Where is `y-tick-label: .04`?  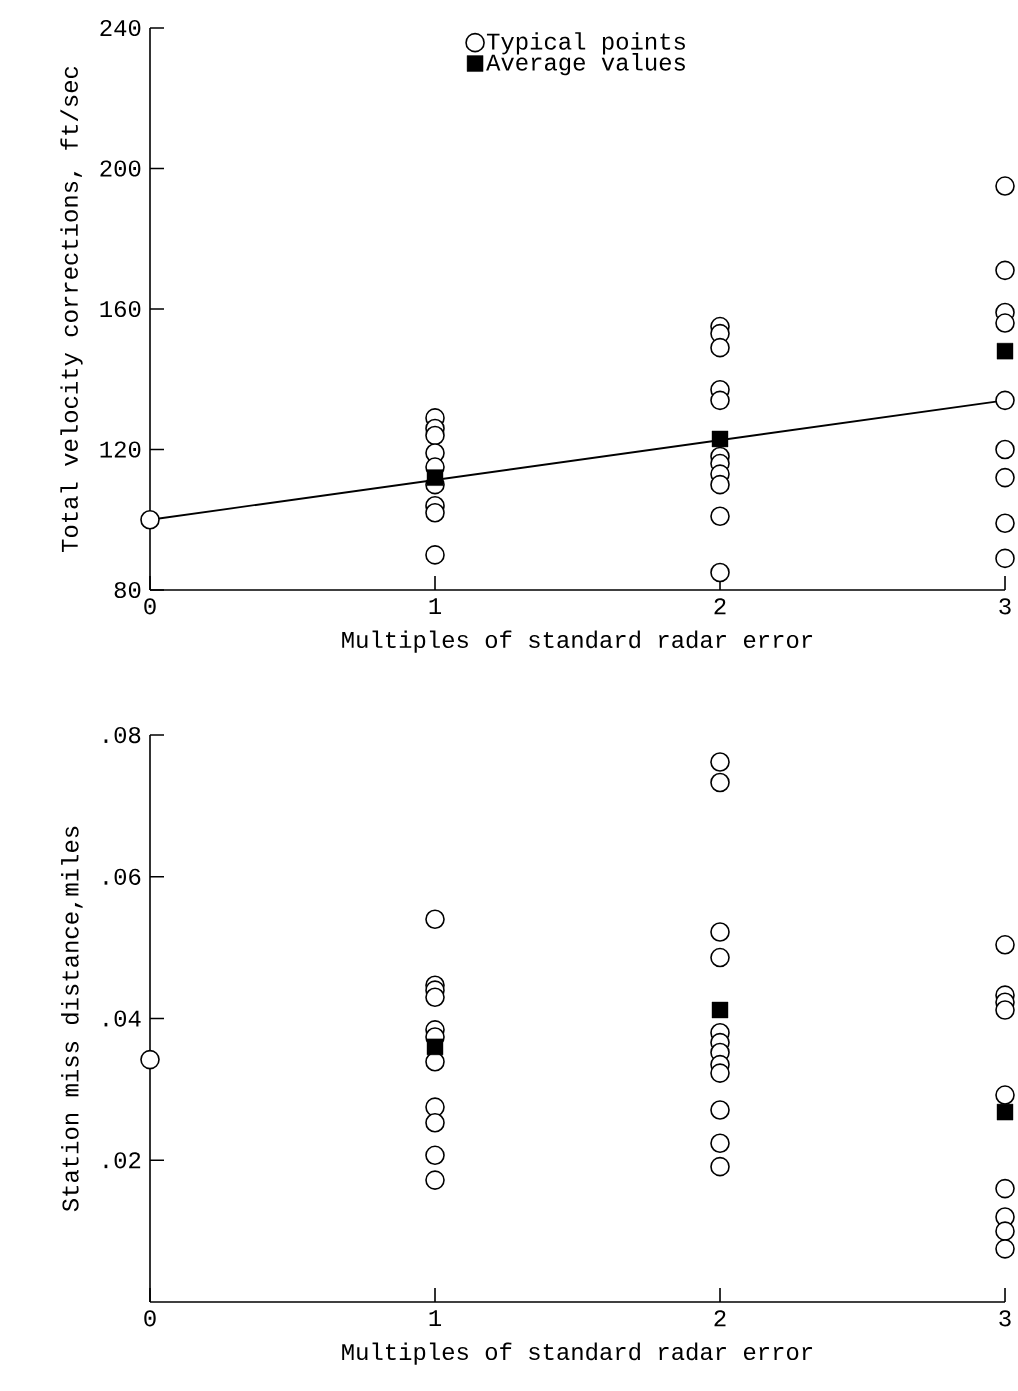
y-tick-label: .04 is located at coordinates (122, 1018).